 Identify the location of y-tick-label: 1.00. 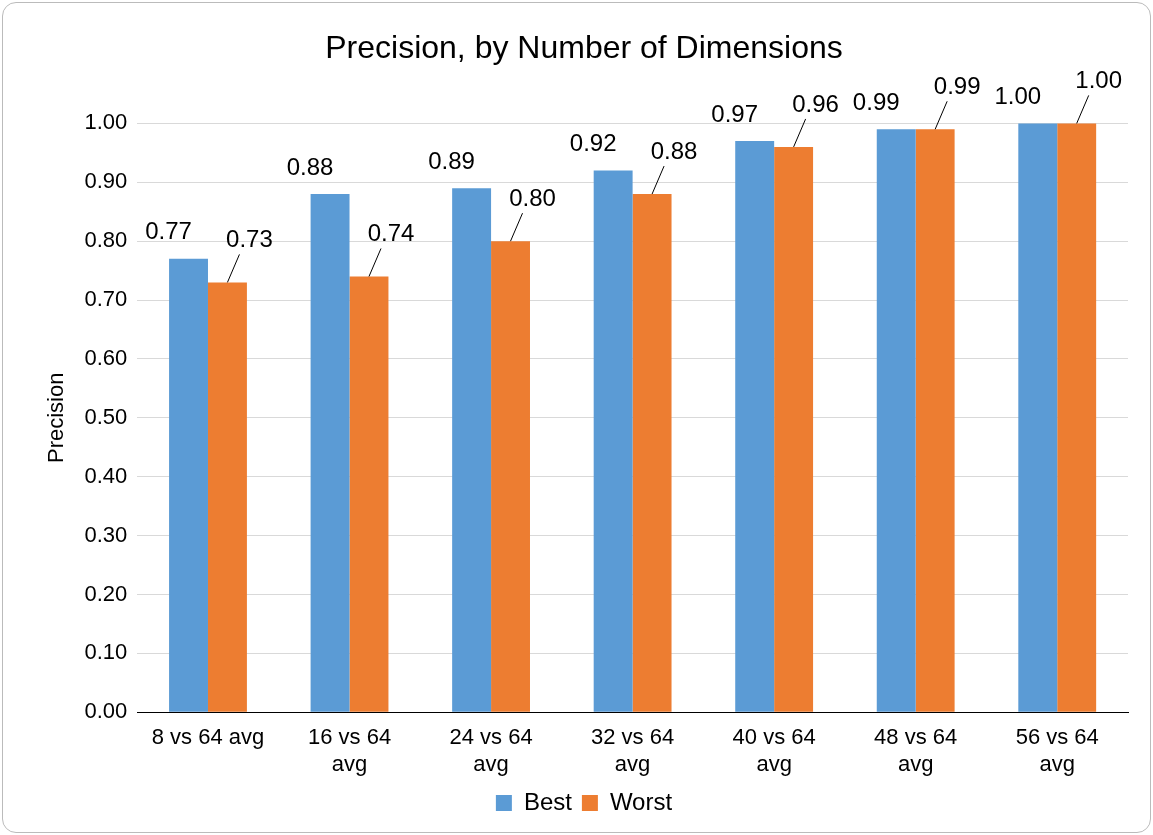
(106, 122).